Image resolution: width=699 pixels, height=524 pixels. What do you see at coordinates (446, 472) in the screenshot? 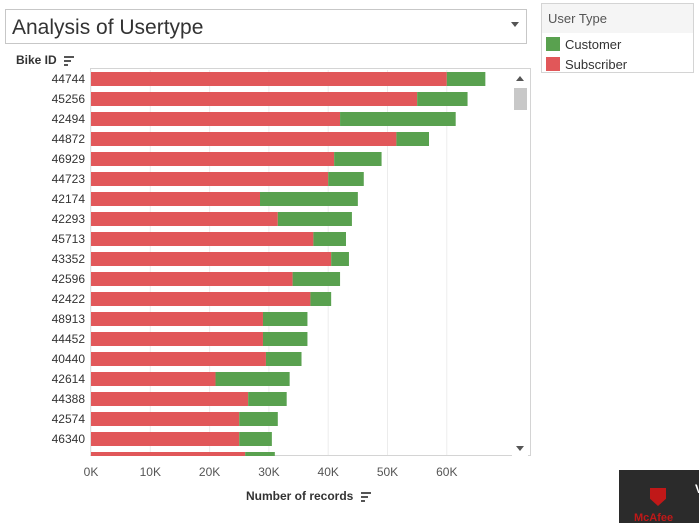
I see `x-tick-label: 60K` at bounding box center [446, 472].